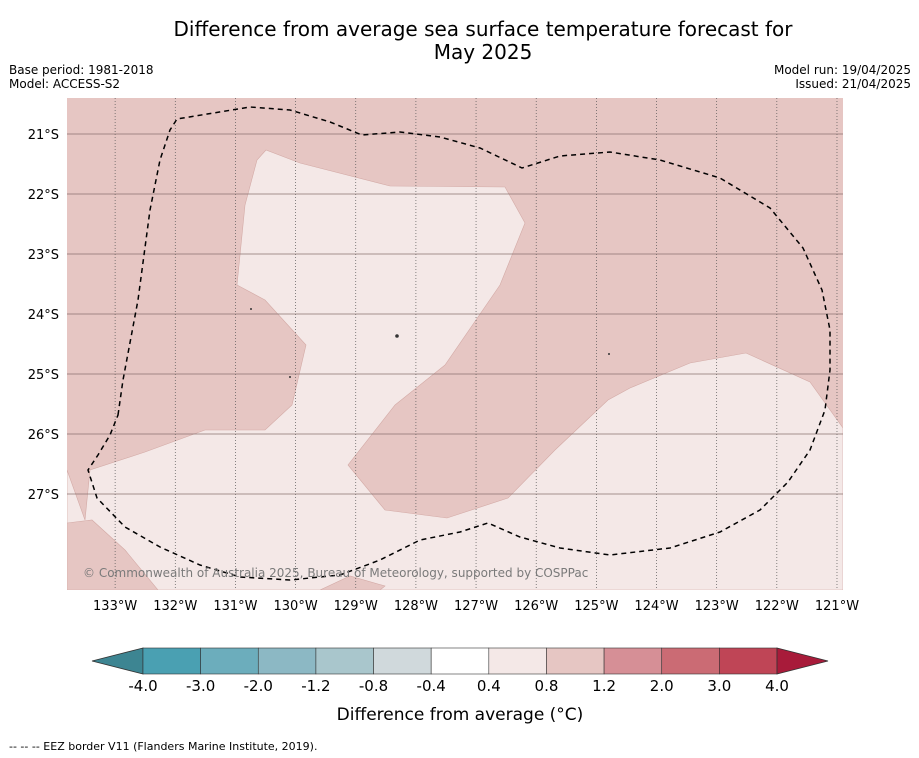 The image size is (919, 758). I want to click on base-period: Base period: 1981-2018, so click(81, 70).